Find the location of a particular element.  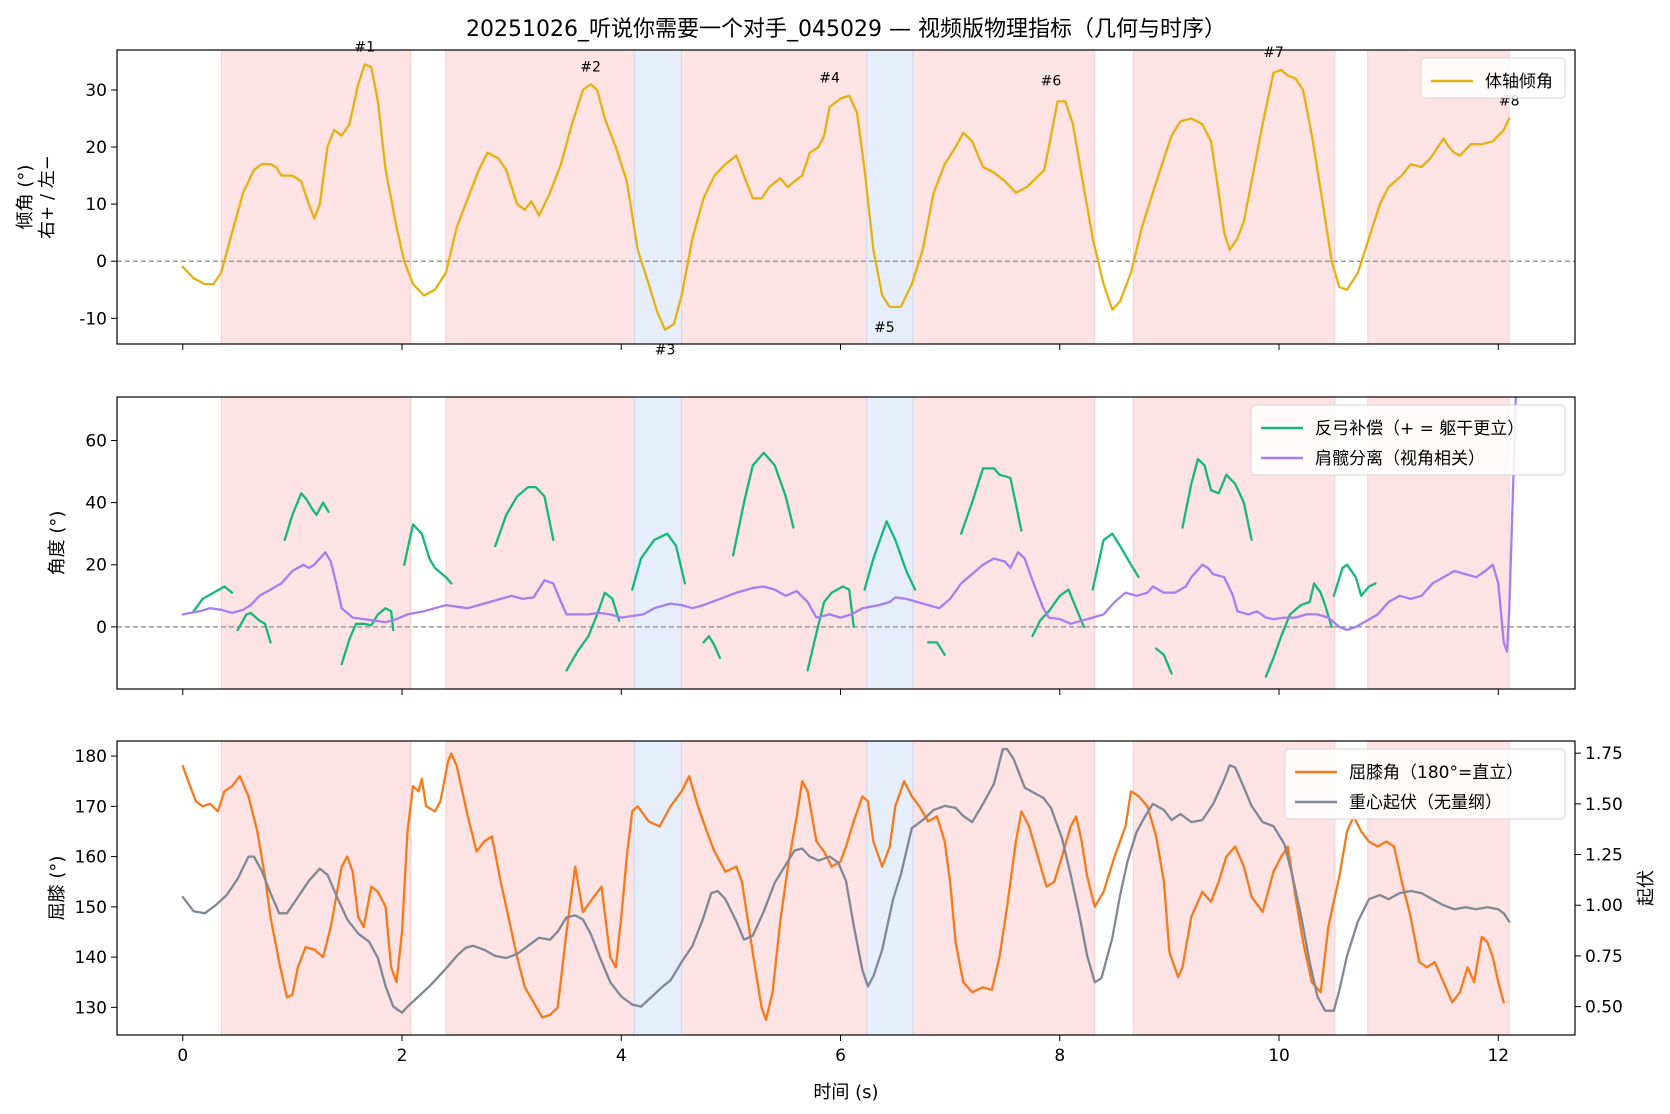

y-right-tick-label: 0.75 is located at coordinates (1604, 957).